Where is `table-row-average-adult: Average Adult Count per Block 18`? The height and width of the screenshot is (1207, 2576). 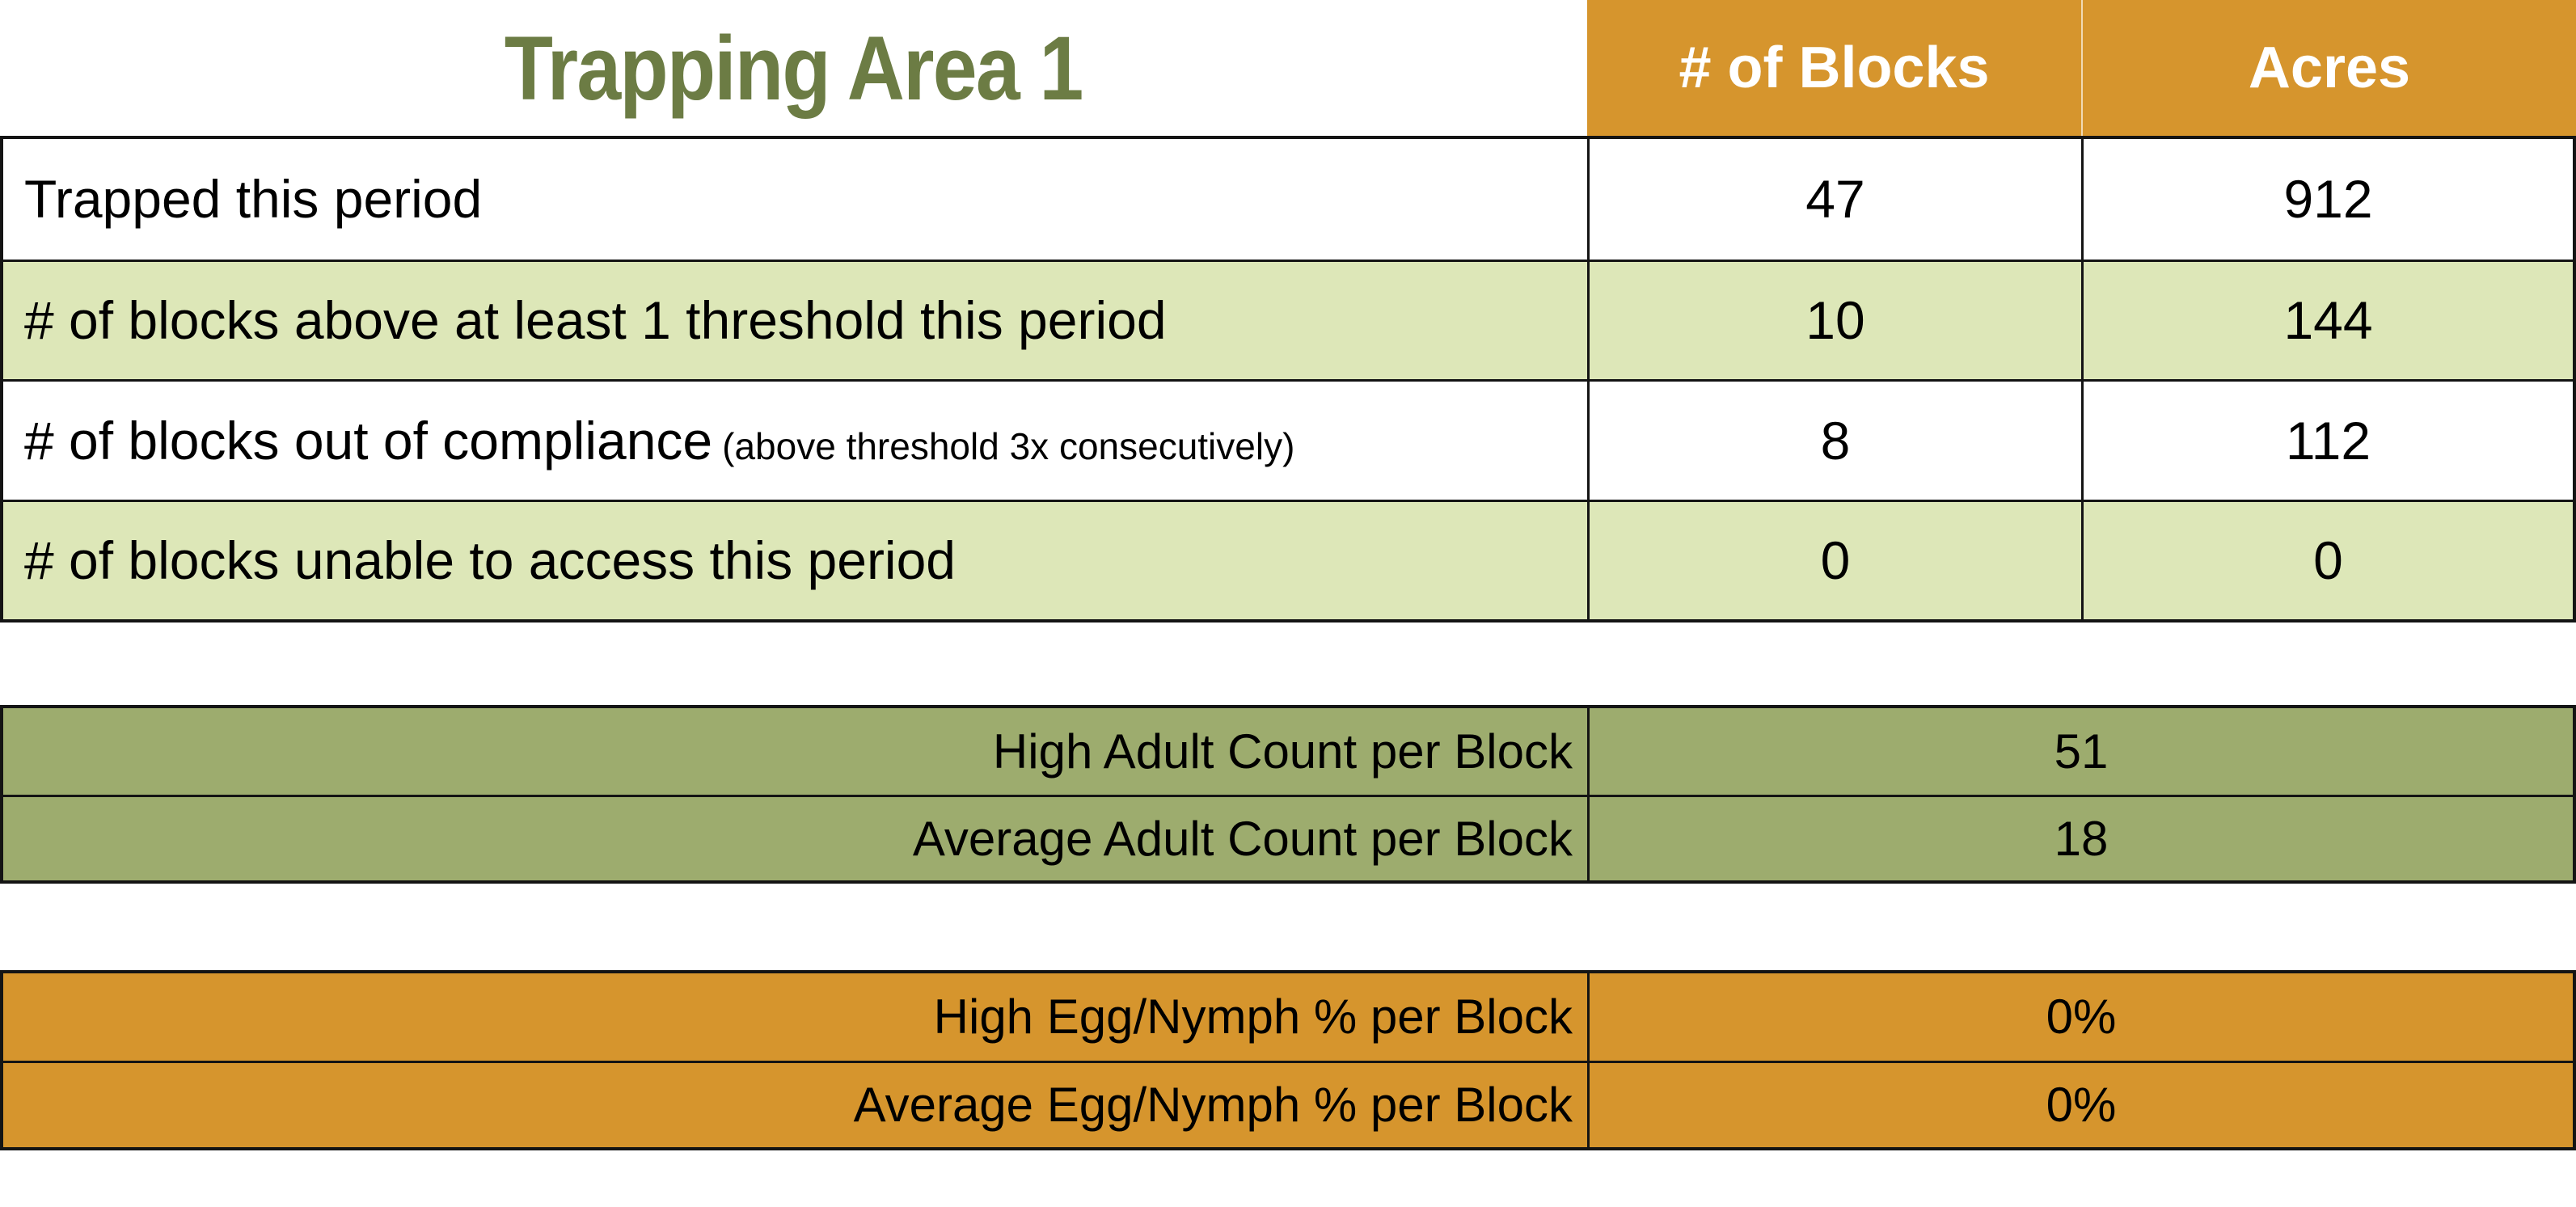 table-row-average-adult: Average Adult Count per Block 18 is located at coordinates (1288, 837).